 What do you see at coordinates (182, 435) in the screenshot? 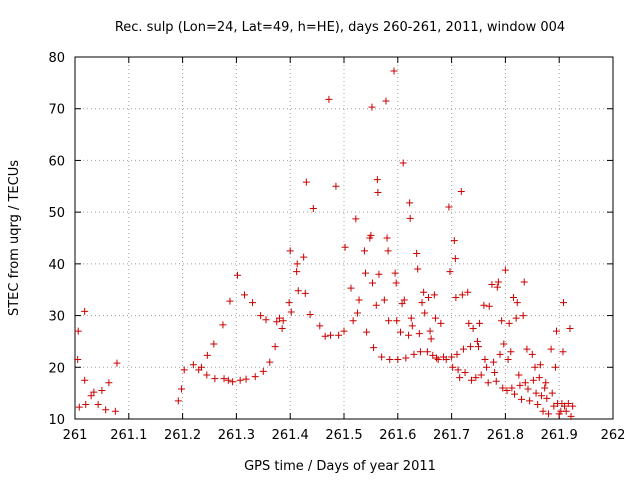
I see `x-tick-label: 261.2` at bounding box center [182, 435].